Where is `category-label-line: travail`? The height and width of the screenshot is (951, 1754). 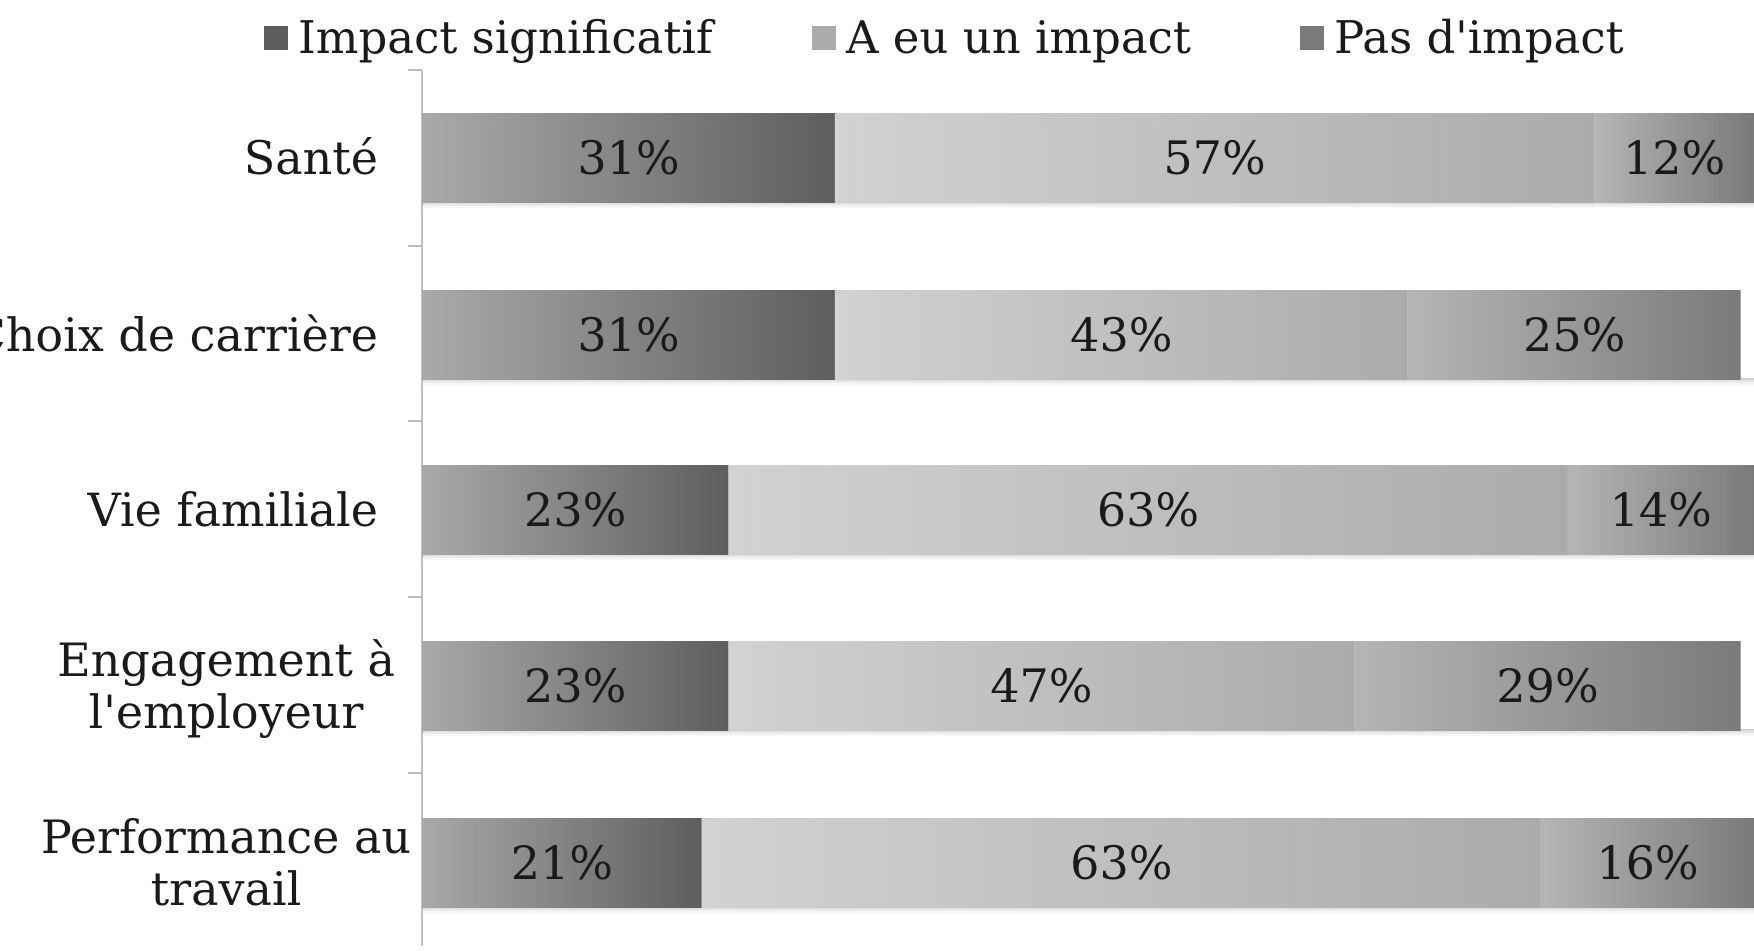
category-label-line: travail is located at coordinates (226, 889).